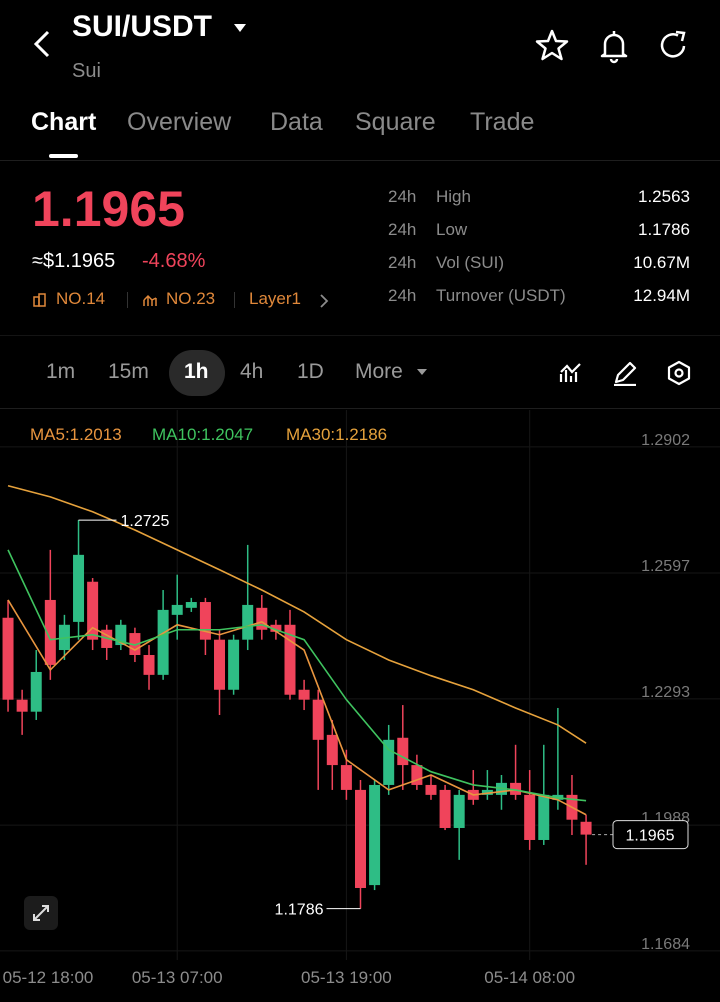  I want to click on stat-label: Turnover (USDT), so click(501, 295).